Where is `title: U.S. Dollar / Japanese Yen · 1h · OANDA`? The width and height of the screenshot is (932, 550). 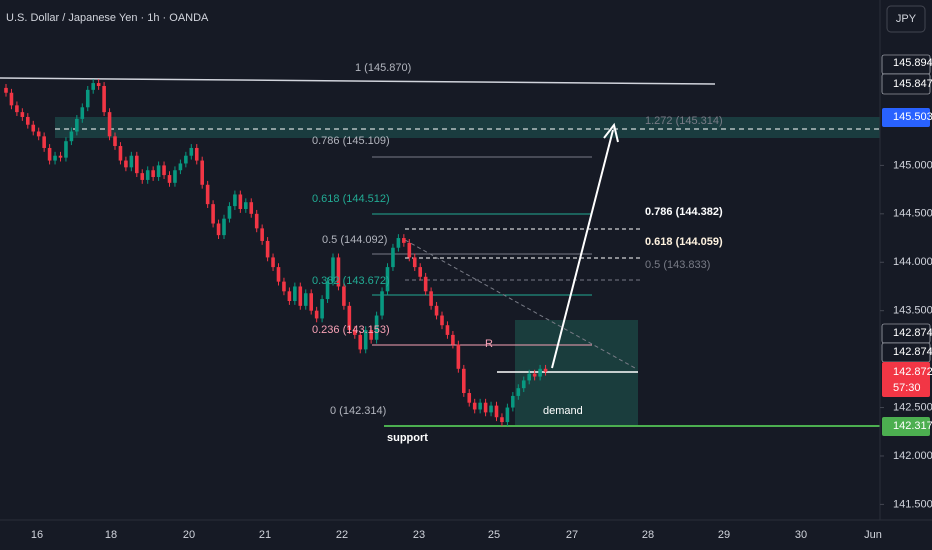 title: U.S. Dollar / Japanese Yen · 1h · OANDA is located at coordinates (107, 18).